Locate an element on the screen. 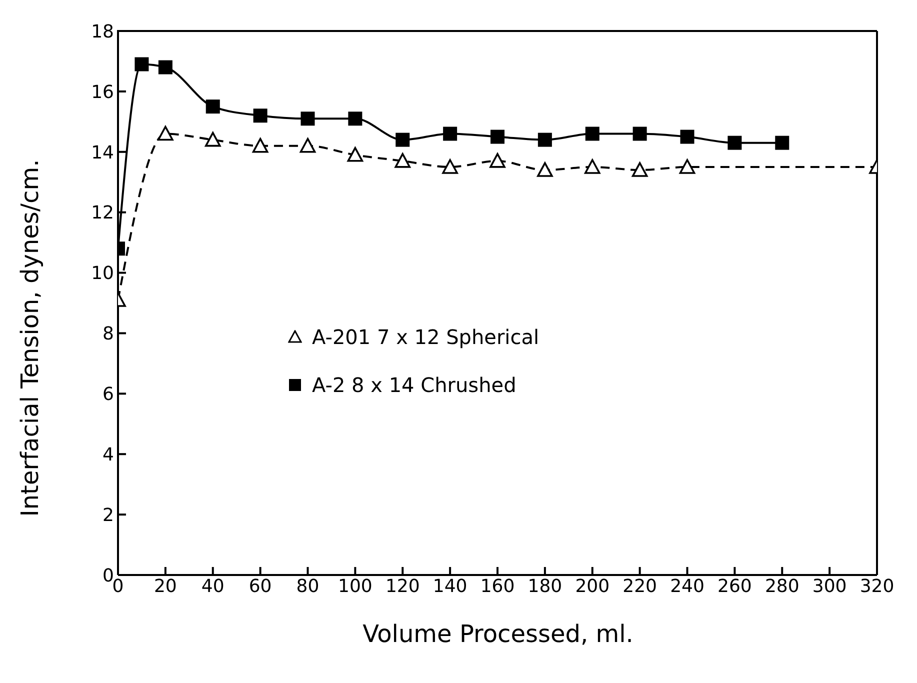 This screenshot has width=917, height=683. x-tick-label: 60 is located at coordinates (260, 586).